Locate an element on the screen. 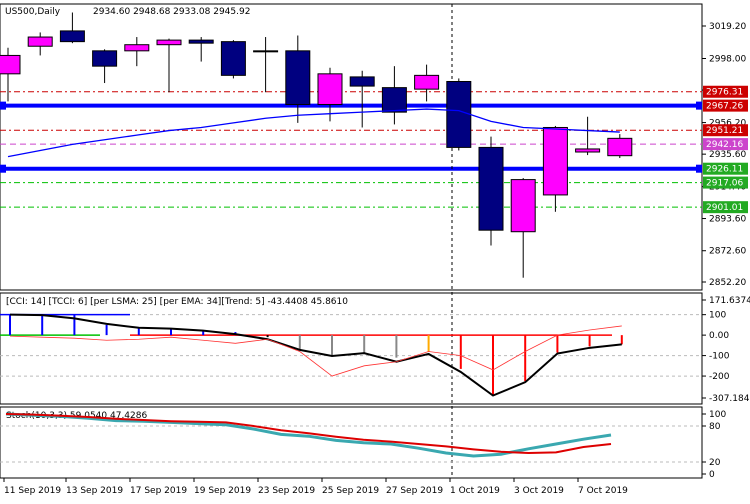  moving-average is located at coordinates (313, 133).